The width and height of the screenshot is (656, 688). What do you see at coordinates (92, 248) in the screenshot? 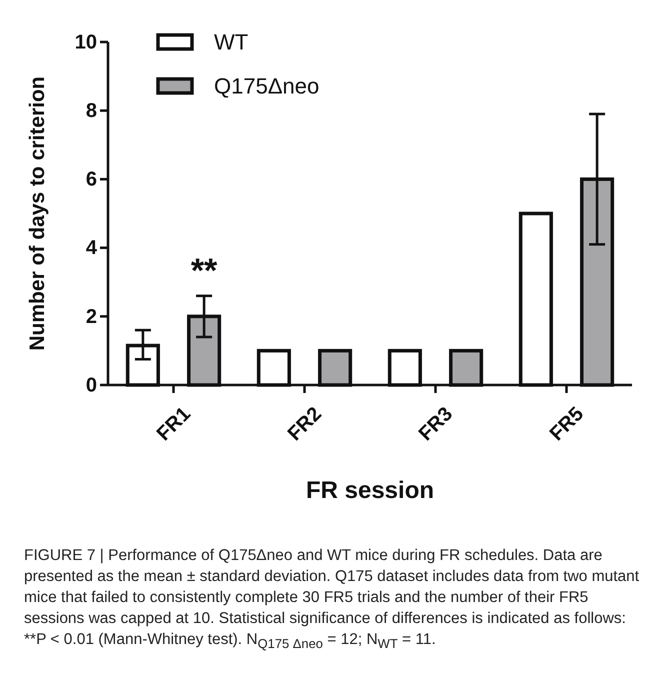
I see `y-tick-label: 4` at bounding box center [92, 248].